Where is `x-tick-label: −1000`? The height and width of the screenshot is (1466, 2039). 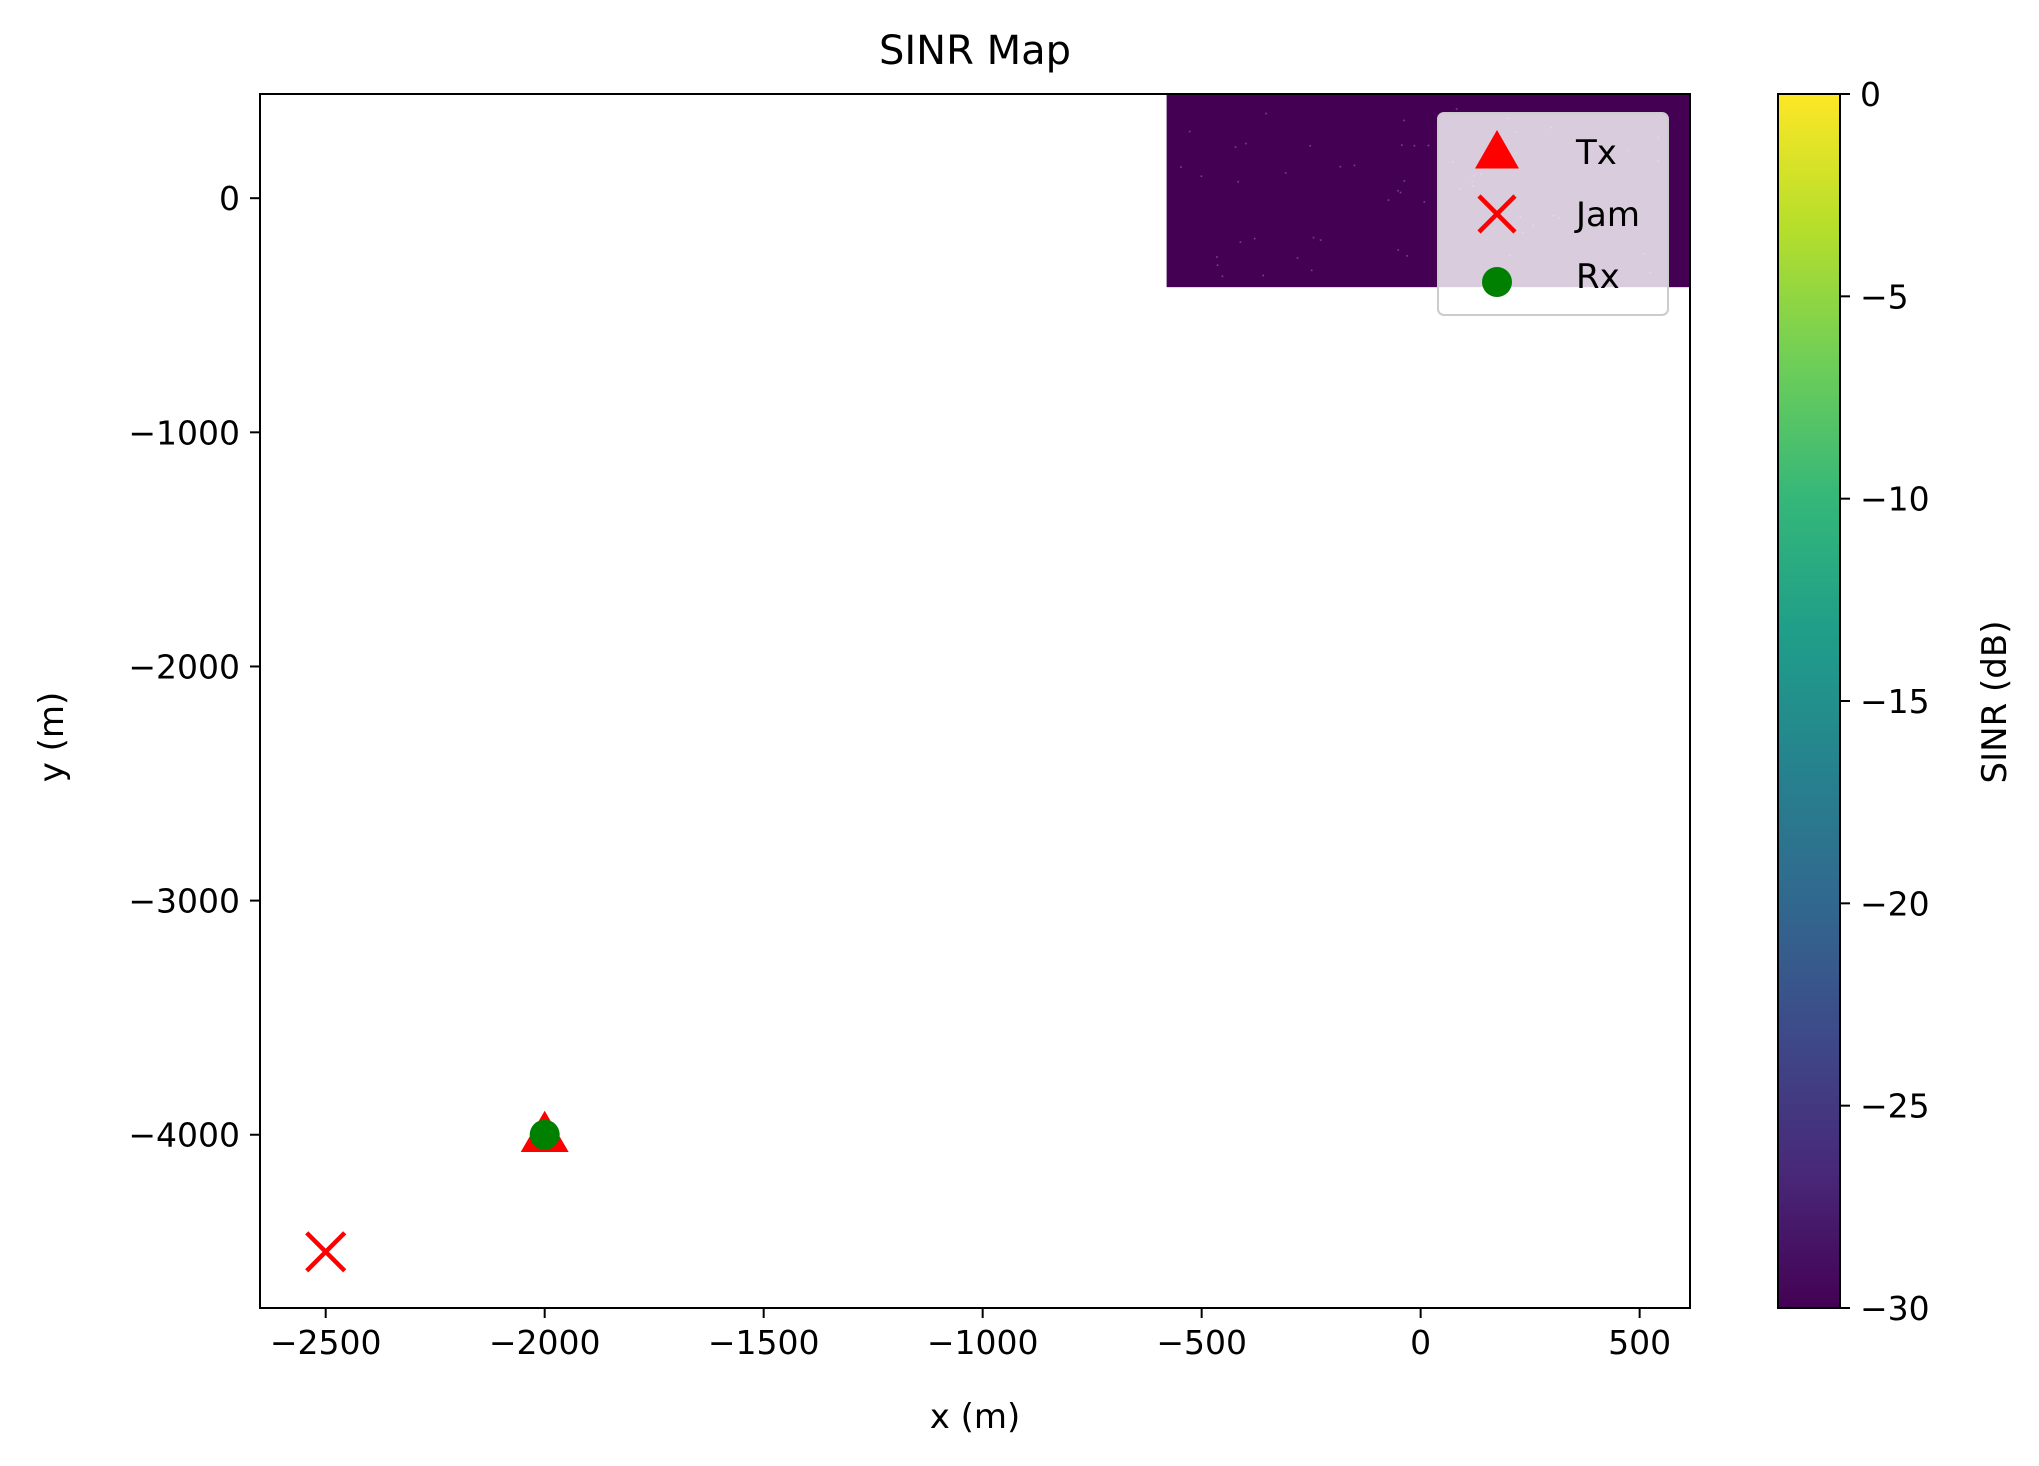
x-tick-label: −1000 is located at coordinates (983, 1342).